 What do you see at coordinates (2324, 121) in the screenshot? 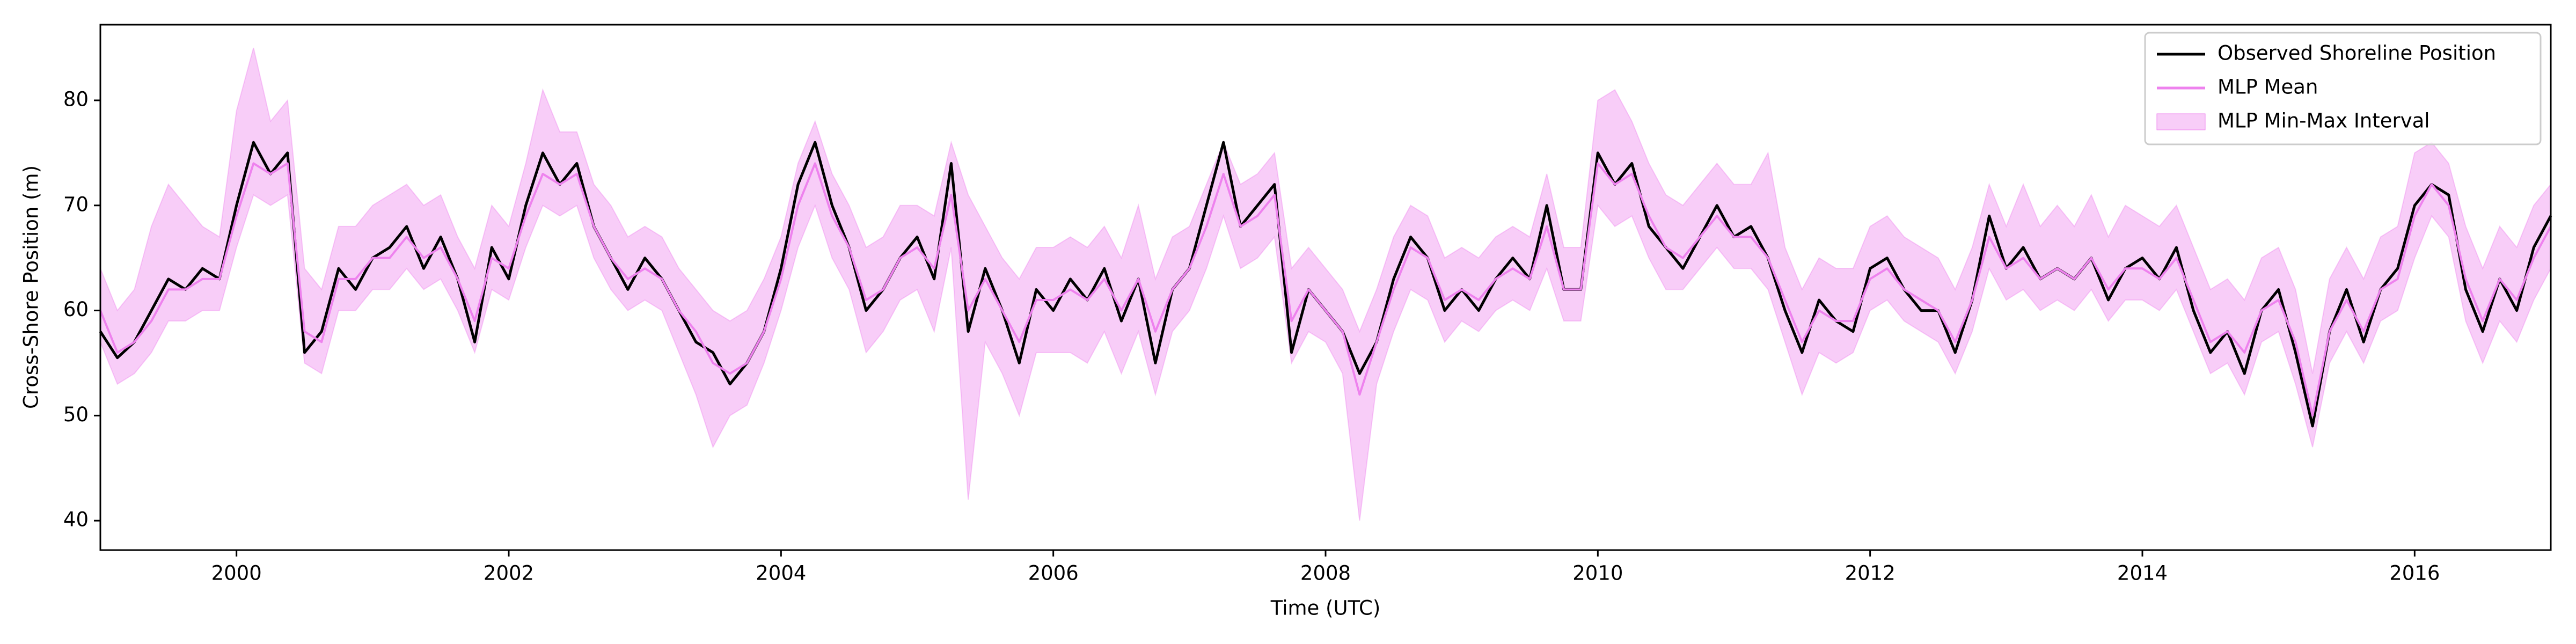
I see `legend-label: MLP Min-Max Interval` at bounding box center [2324, 121].